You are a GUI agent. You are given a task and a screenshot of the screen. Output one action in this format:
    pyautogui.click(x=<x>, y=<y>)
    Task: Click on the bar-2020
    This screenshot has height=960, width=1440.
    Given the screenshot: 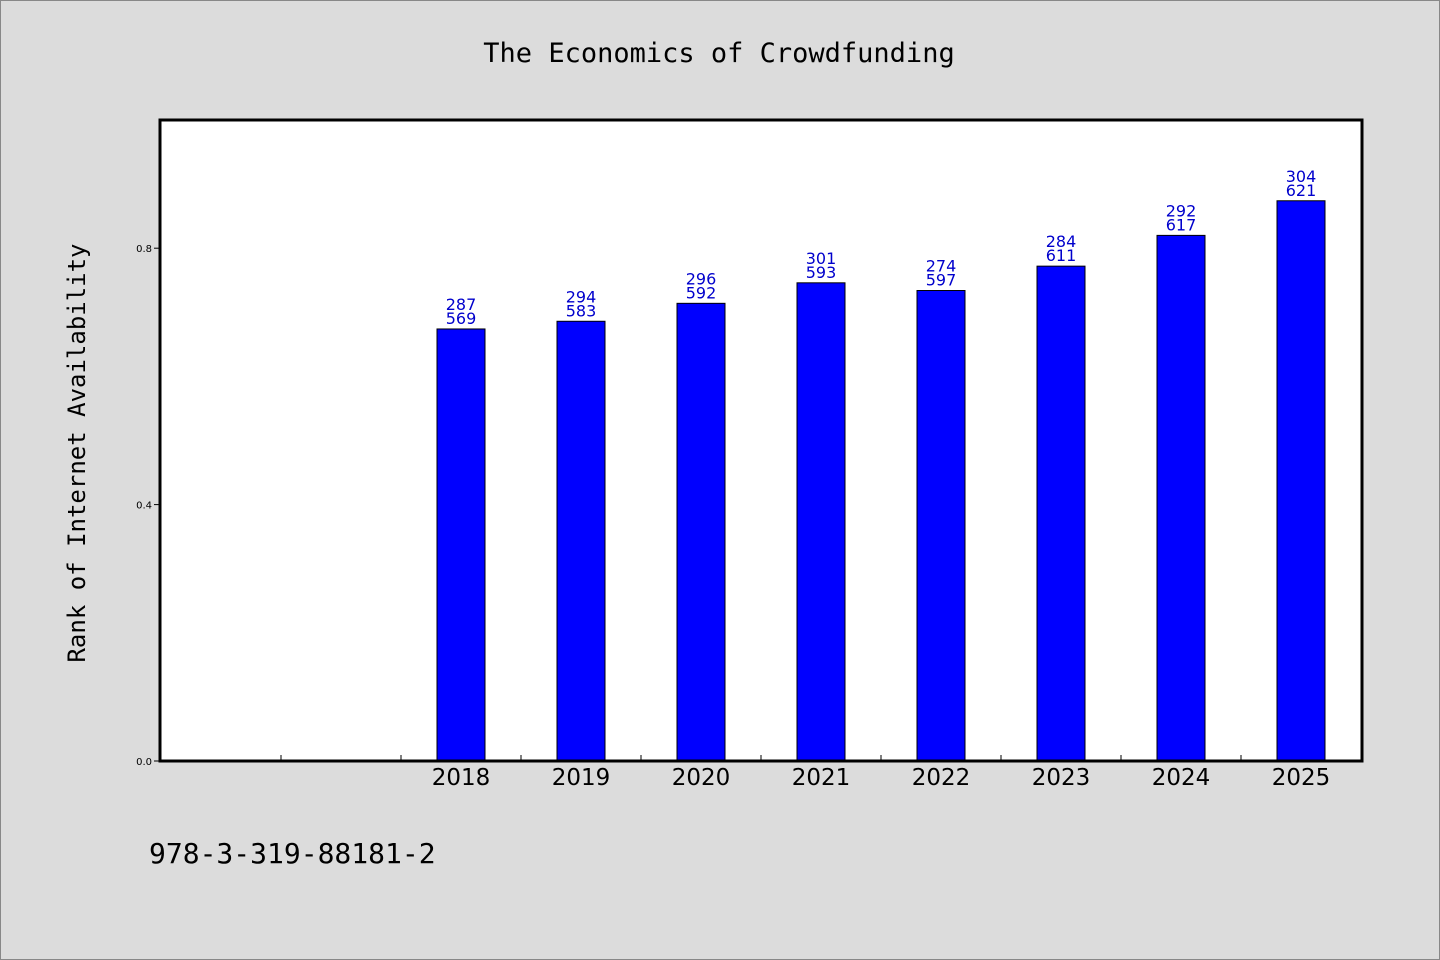 What is the action you would take?
    pyautogui.click(x=701, y=532)
    